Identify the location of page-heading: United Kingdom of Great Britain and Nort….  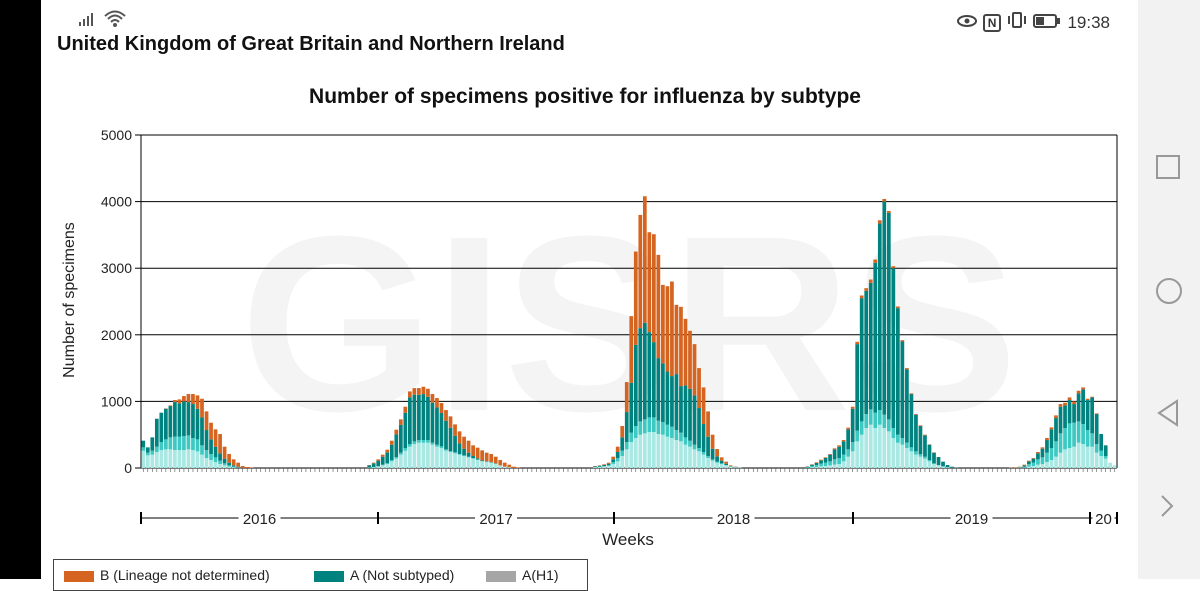
(311, 44).